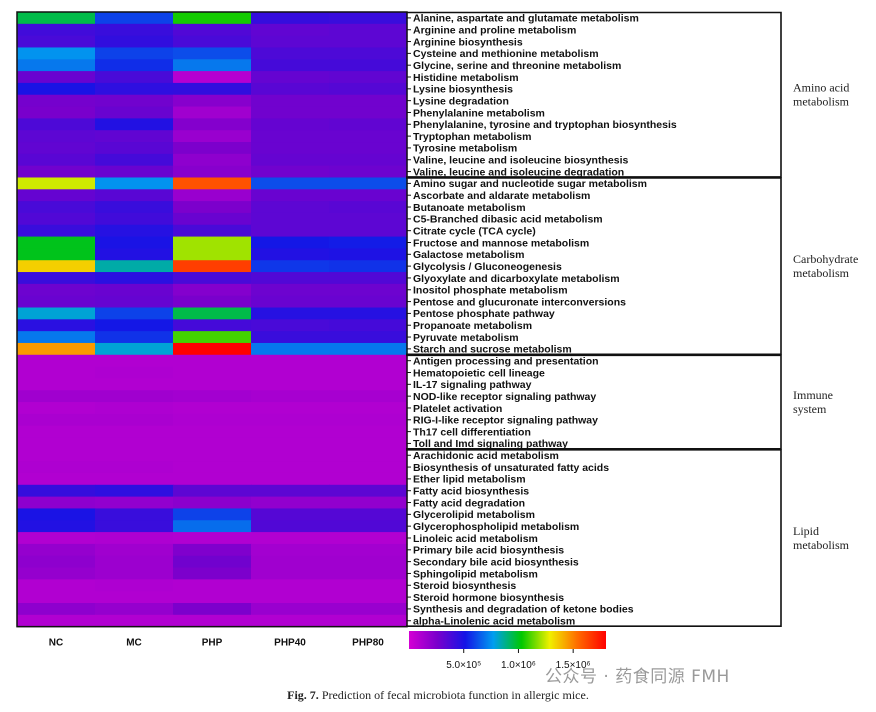  I want to click on row-label: Fructose and mannose metabolism, so click(501, 243).